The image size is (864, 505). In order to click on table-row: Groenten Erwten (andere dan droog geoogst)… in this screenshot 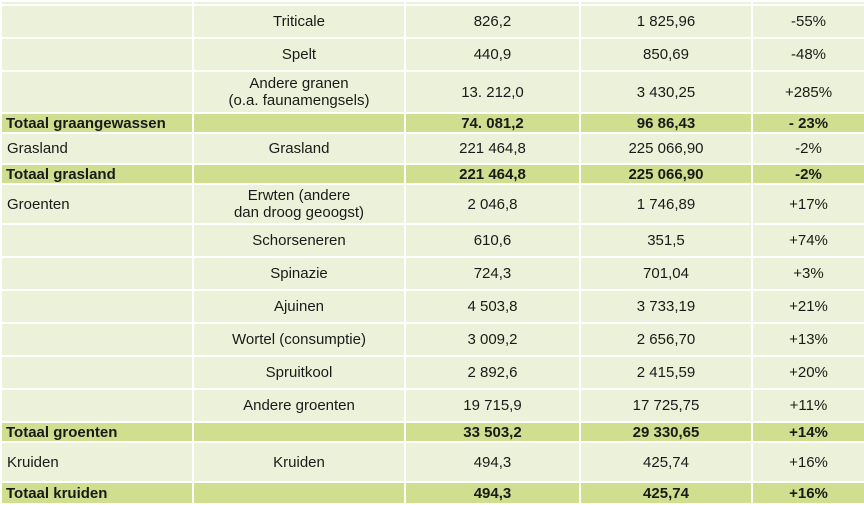, I will do `click(432, 204)`.